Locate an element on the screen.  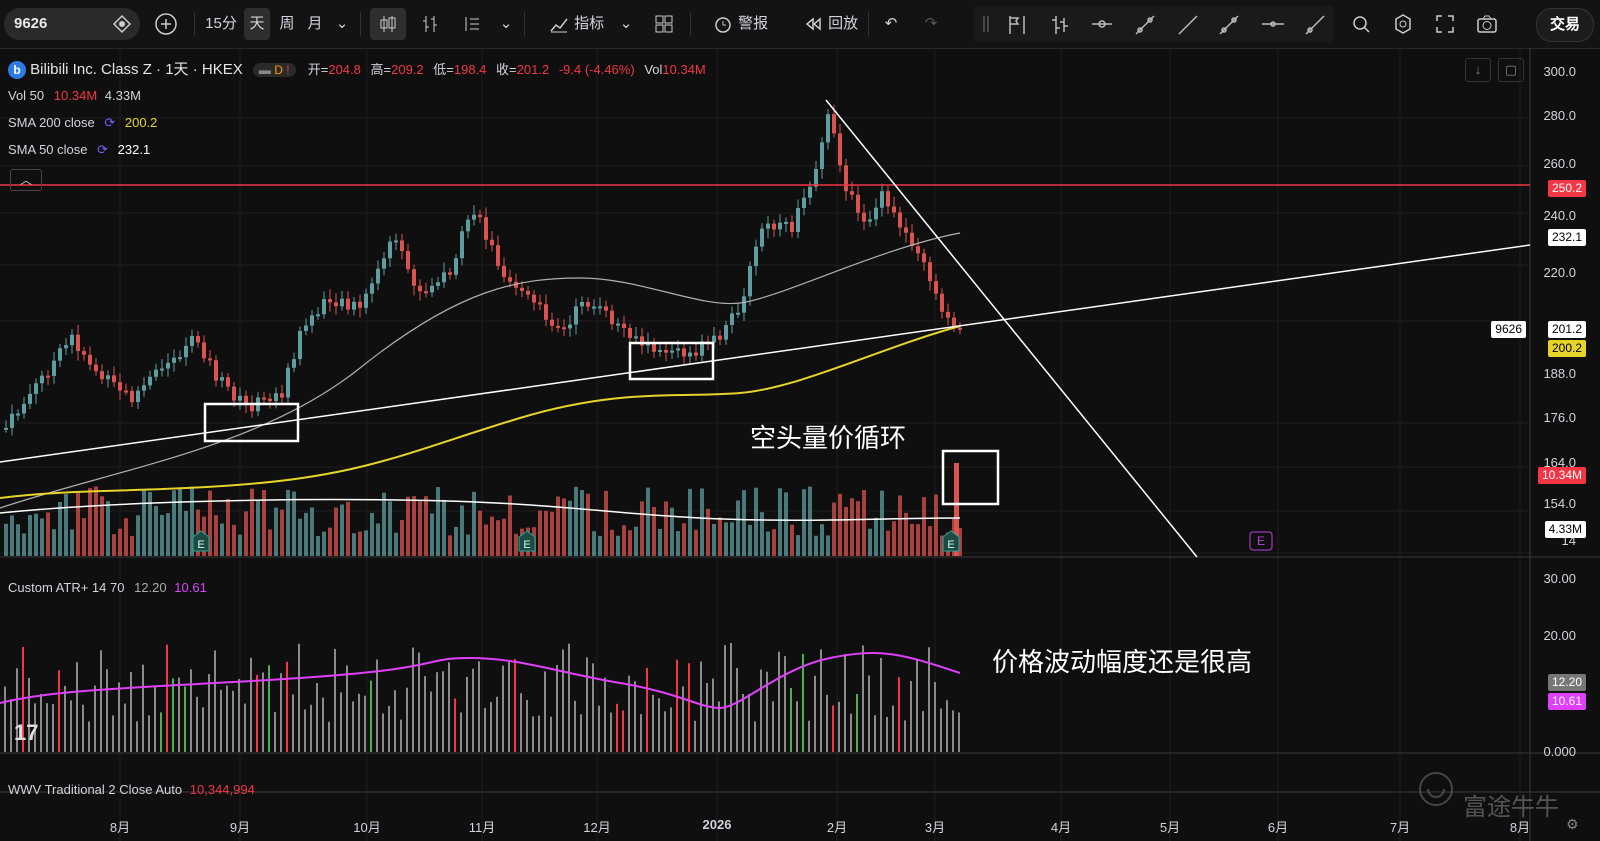
collapse-legend-button: ︿ is located at coordinates (26, 180).